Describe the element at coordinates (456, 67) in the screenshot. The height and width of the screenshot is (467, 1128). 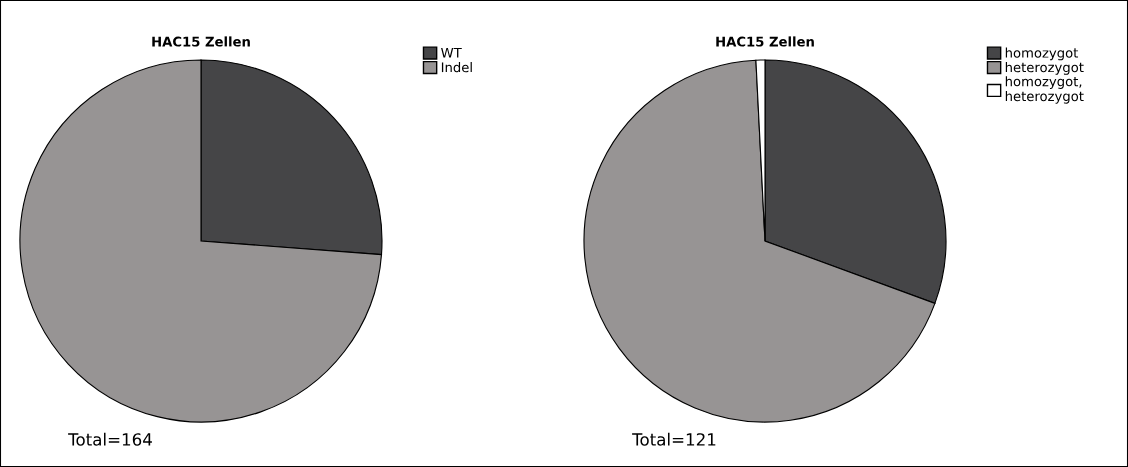
I see `legend-label: Indel` at that location.